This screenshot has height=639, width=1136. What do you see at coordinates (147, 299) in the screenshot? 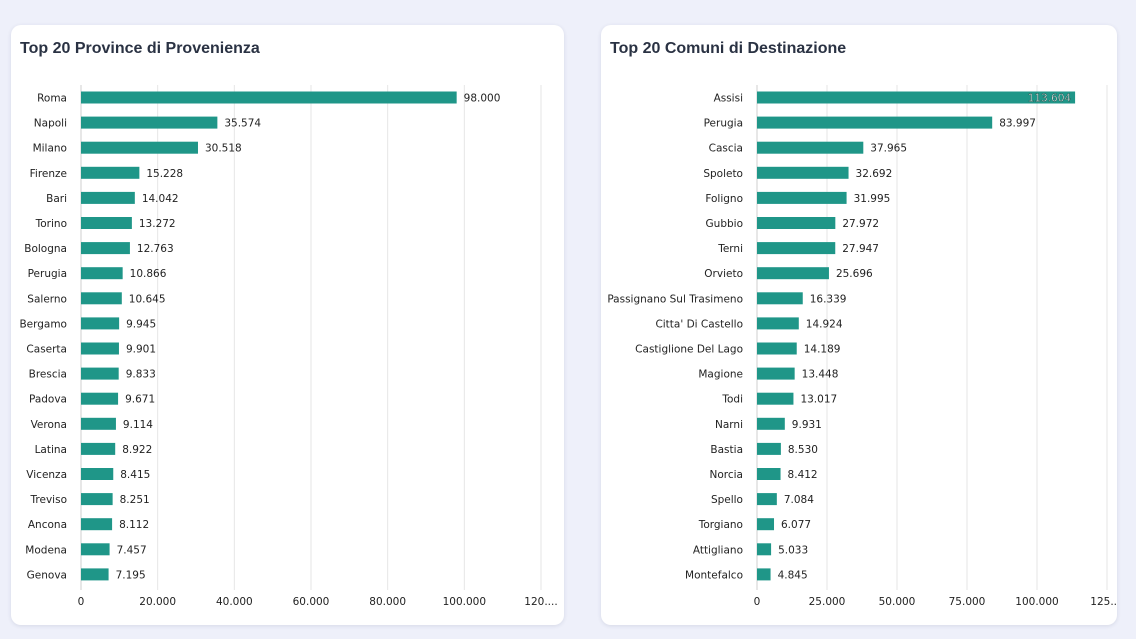
I see `value-label: 10.645` at bounding box center [147, 299].